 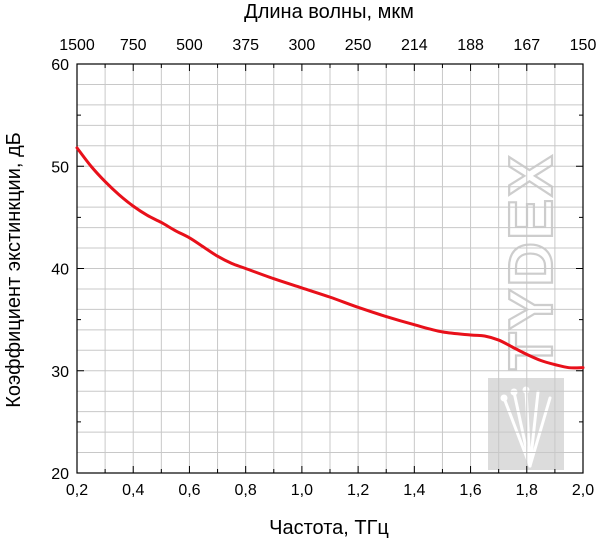 I want to click on y-tick-label: 50, so click(x=60, y=167).